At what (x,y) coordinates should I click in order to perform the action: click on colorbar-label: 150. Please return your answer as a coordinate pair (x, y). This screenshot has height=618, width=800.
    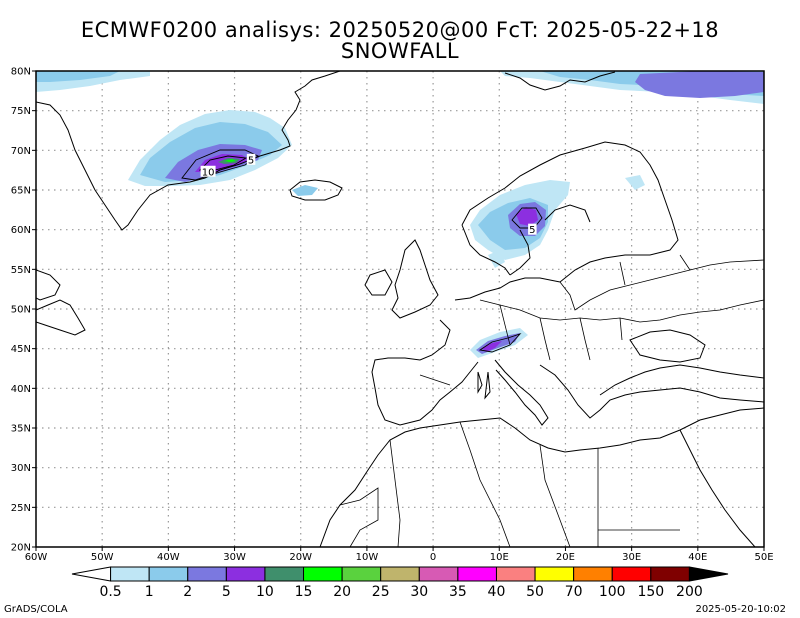
    Looking at the image, I should click on (650, 592).